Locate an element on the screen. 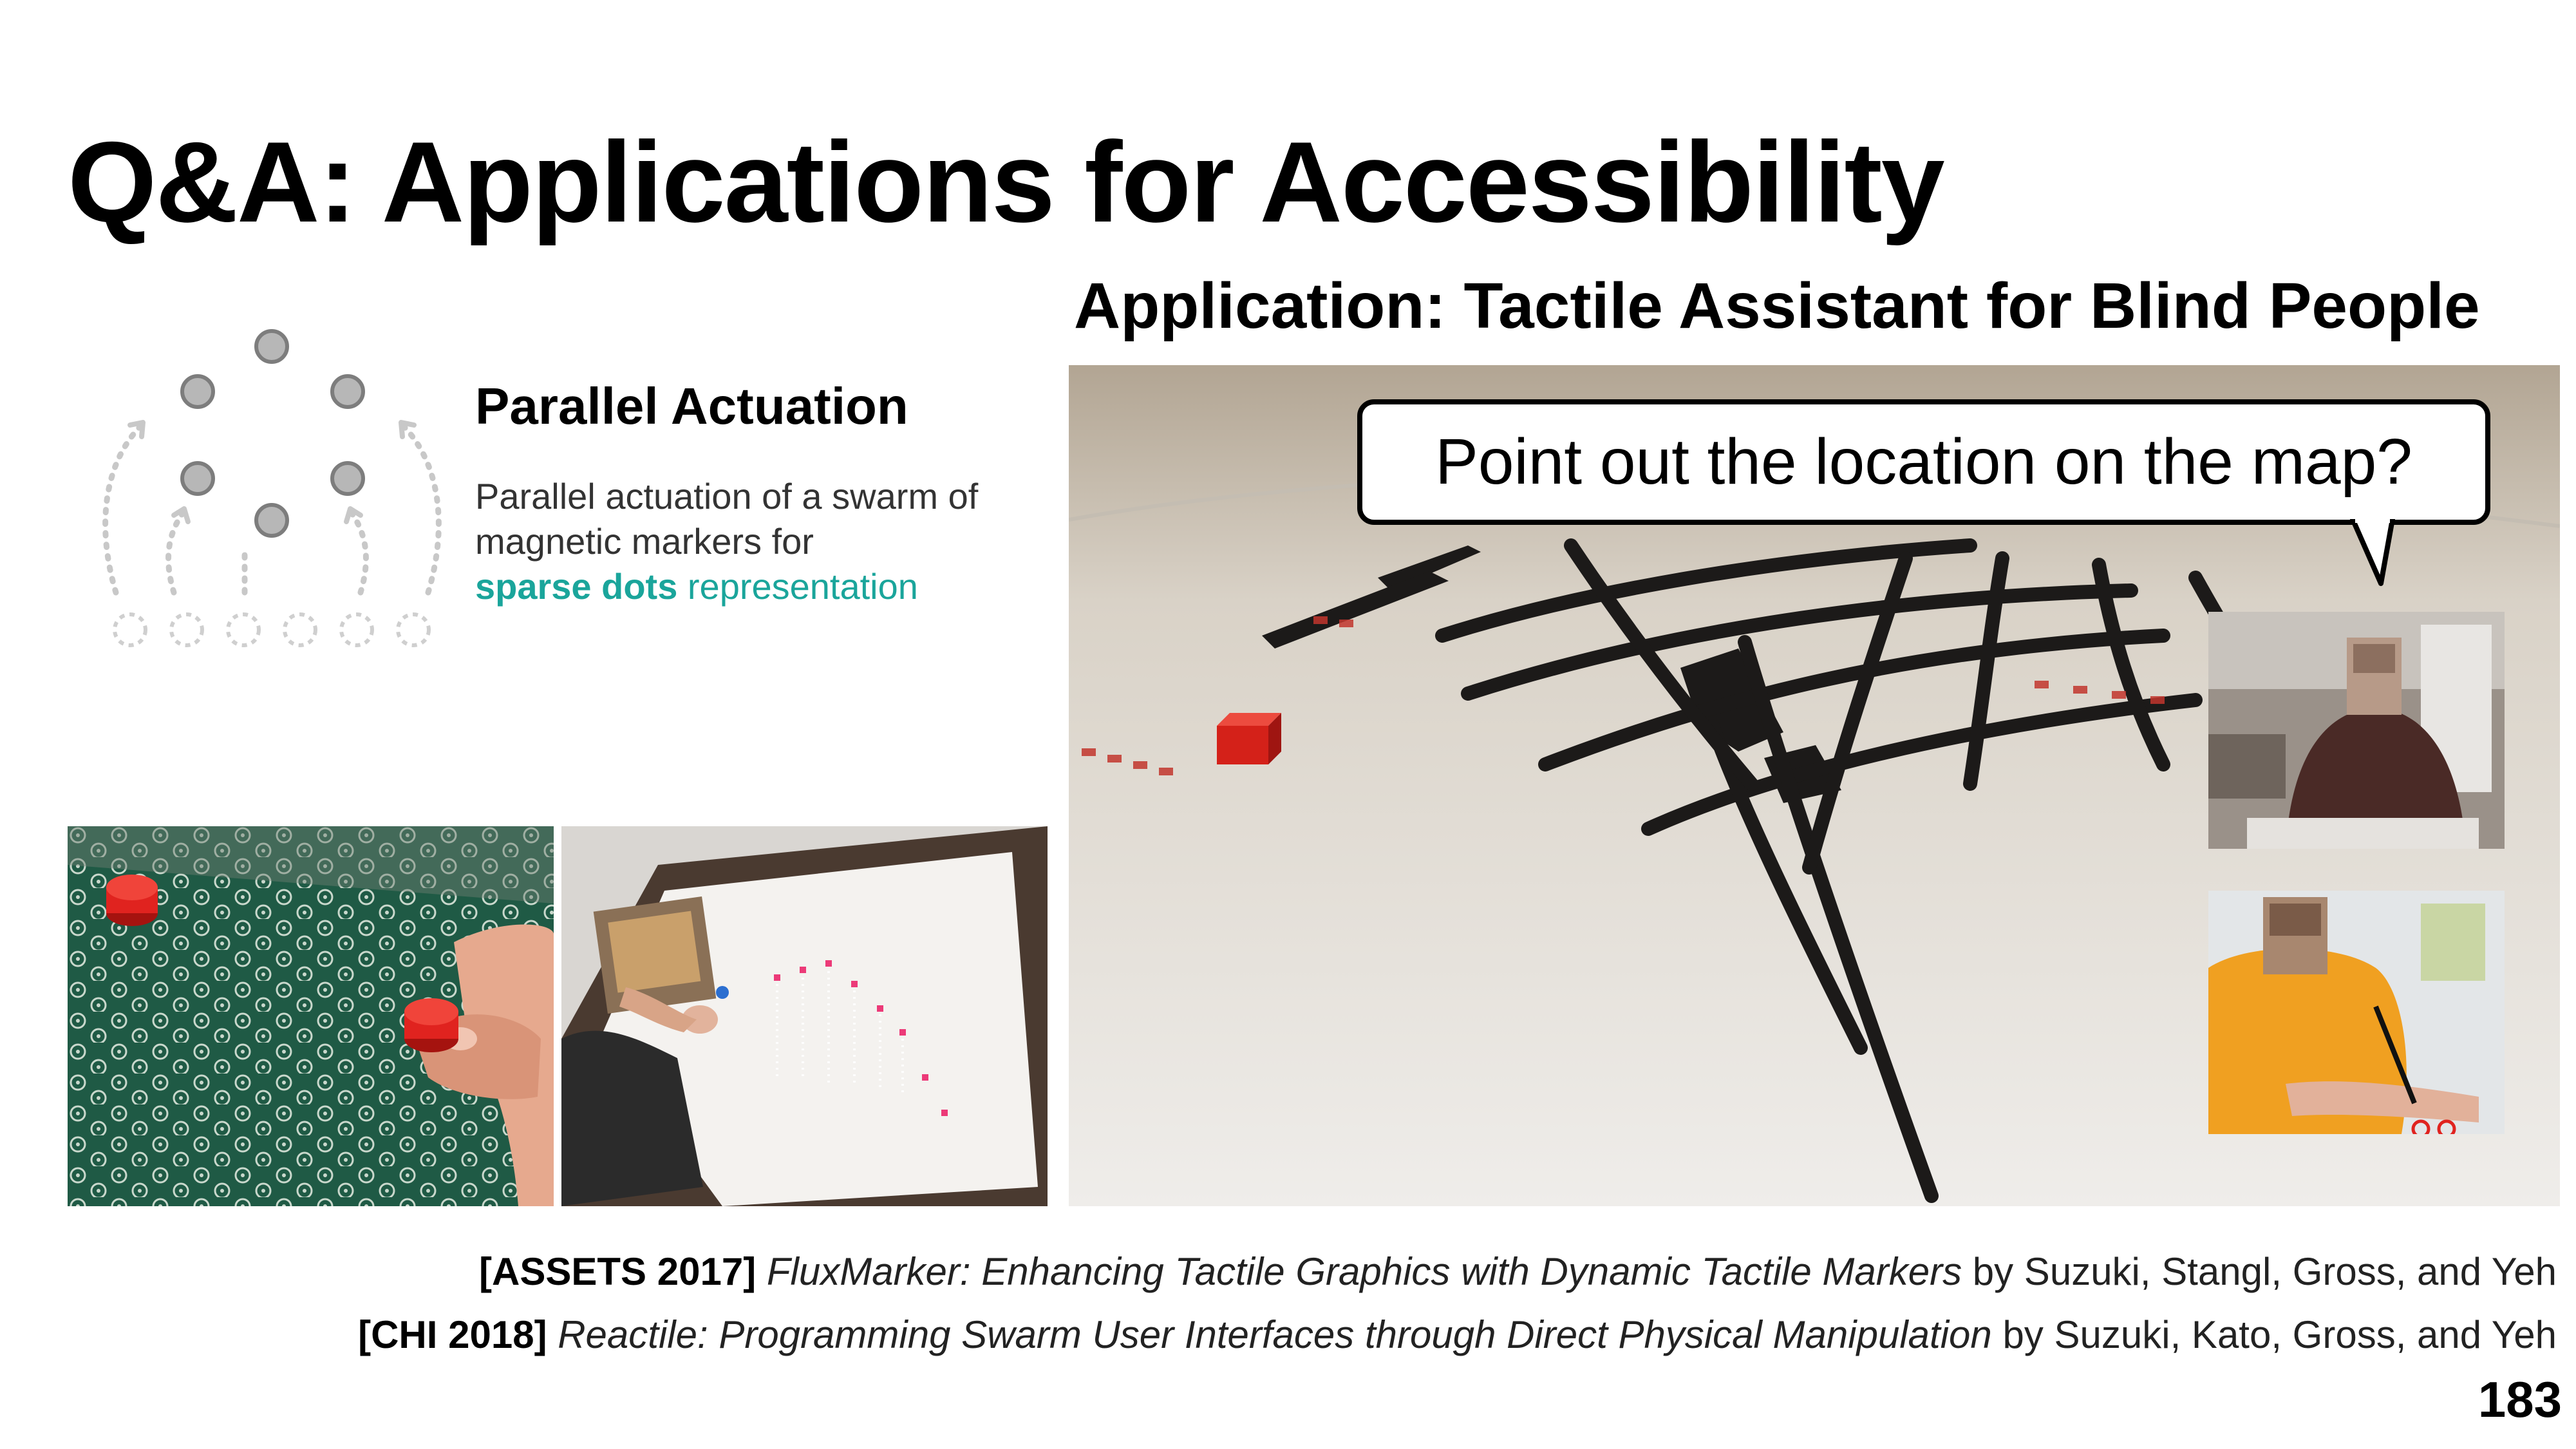  parallel-actuation-desc-line3: sparse dots representation is located at coordinates (696, 586).